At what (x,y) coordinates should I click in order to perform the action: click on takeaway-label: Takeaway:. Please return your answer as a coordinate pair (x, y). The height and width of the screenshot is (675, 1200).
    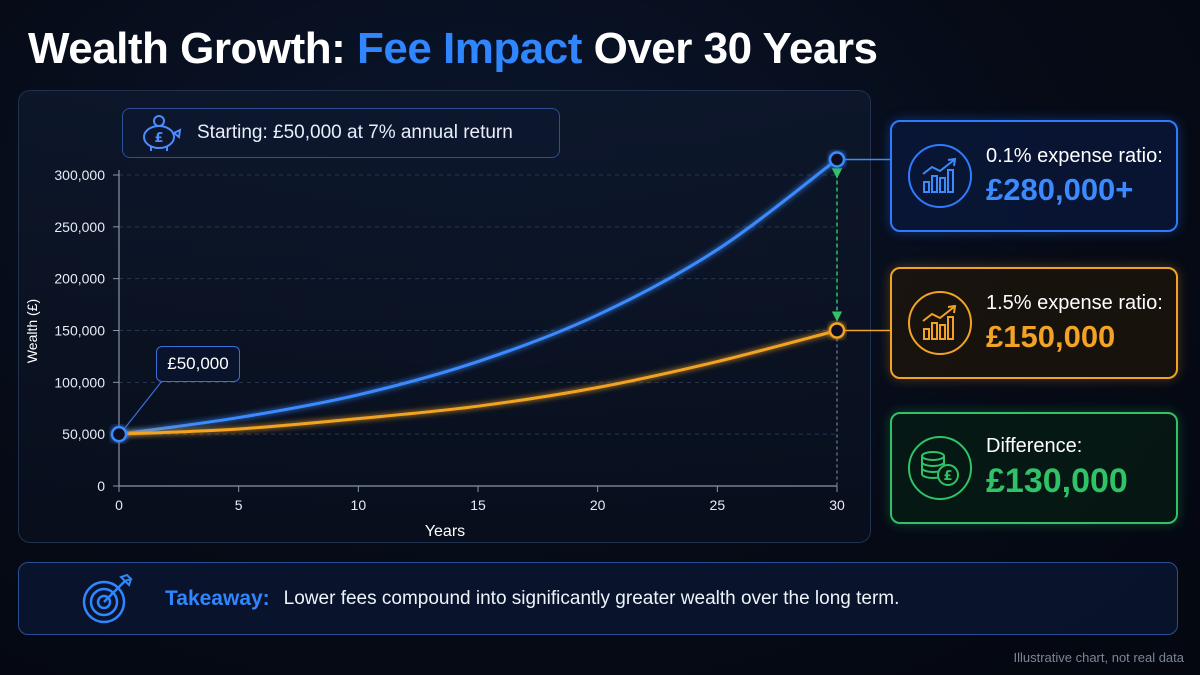
    Looking at the image, I should click on (217, 598).